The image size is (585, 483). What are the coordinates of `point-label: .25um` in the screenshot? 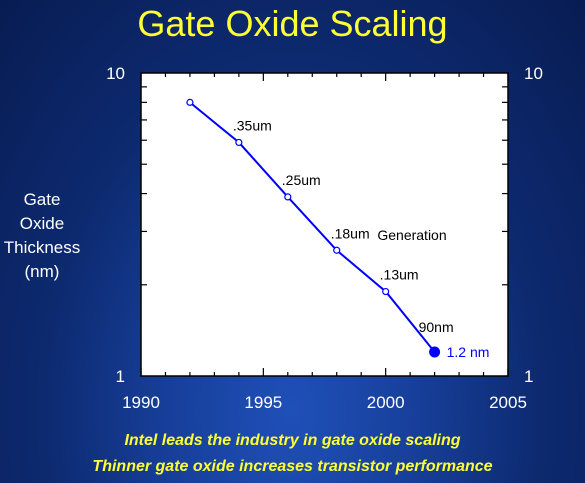 It's located at (301, 180).